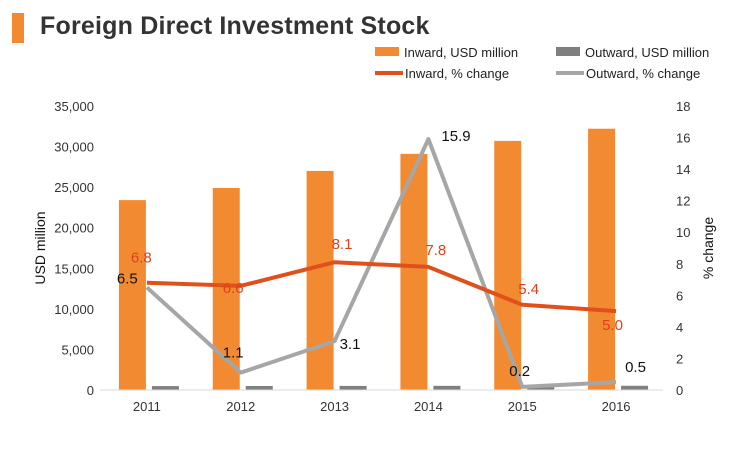  I want to click on x-tick-label: 2013, so click(334, 406).